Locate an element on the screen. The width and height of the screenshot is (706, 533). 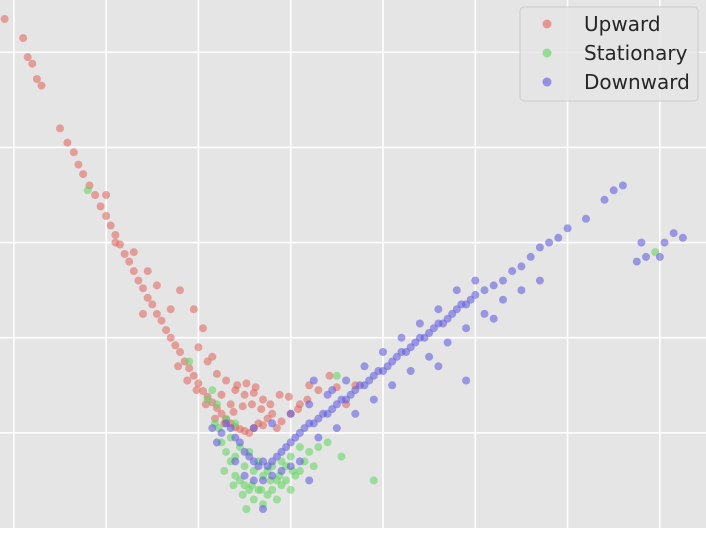
legend-marker-stationary is located at coordinates (547, 53).